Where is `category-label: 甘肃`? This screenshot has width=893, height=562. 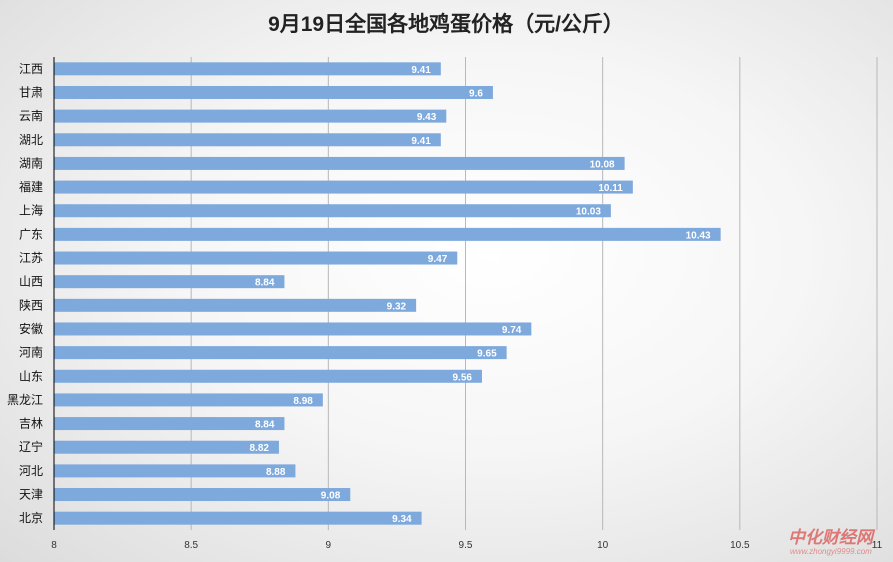 category-label: 甘肃 is located at coordinates (31, 92).